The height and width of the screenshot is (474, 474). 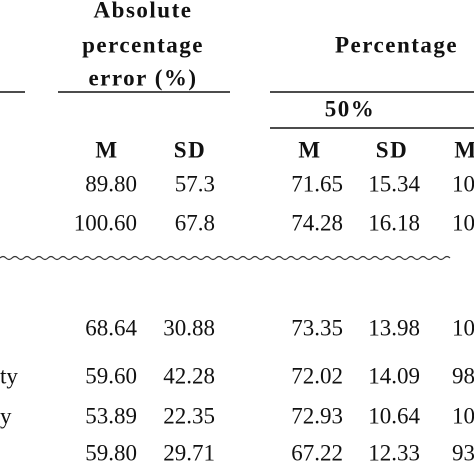 I want to click on cell: 89.80, so click(x=111, y=183).